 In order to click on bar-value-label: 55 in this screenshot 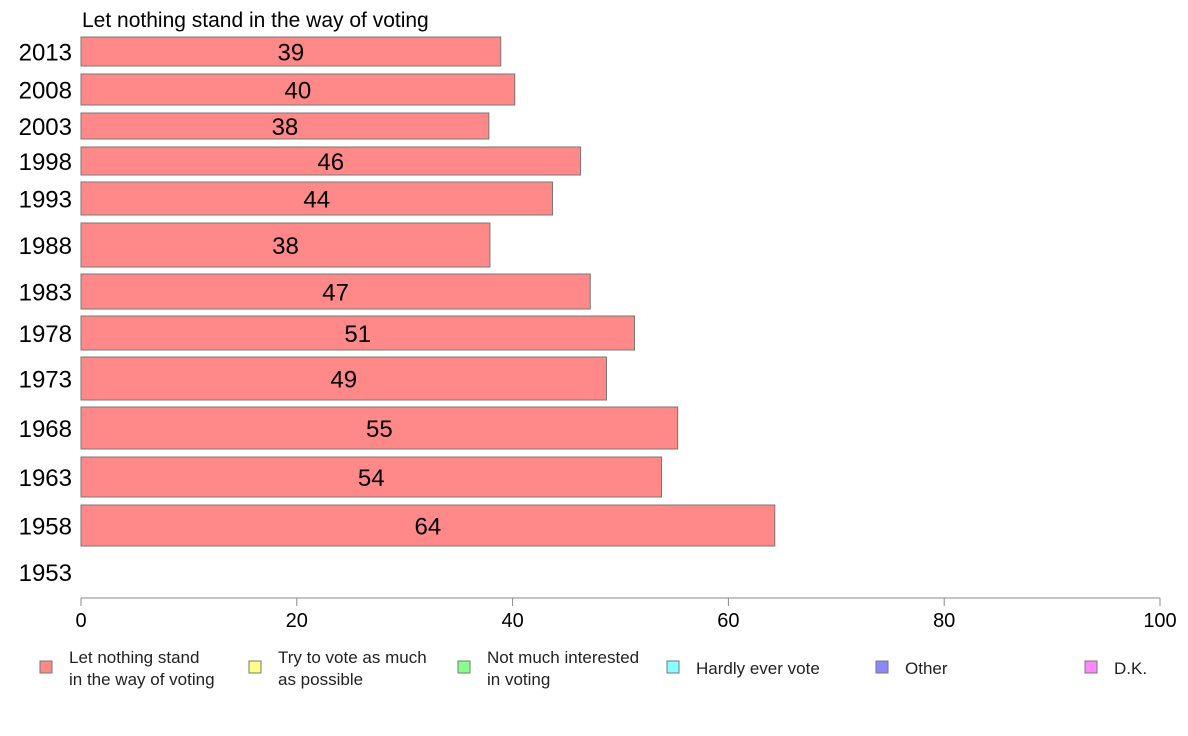, I will do `click(379, 429)`.